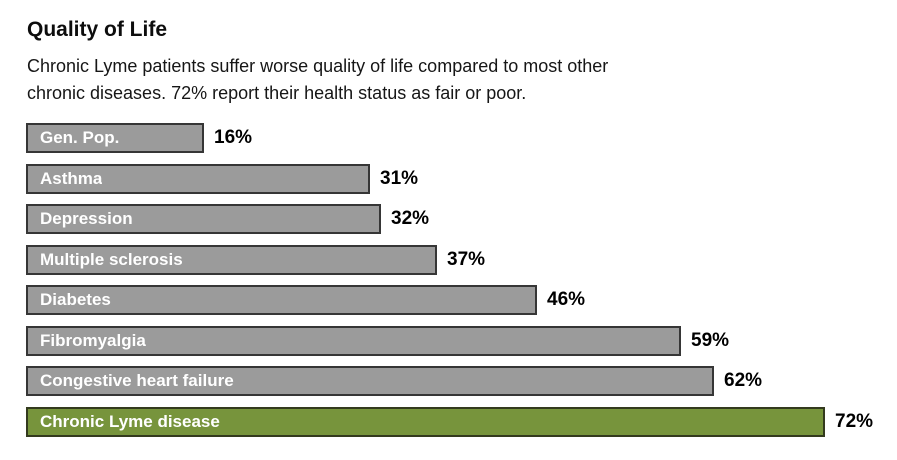 The image size is (897, 460). Describe the element at coordinates (399, 178) in the screenshot. I see `bar-value-label: 31%` at that location.